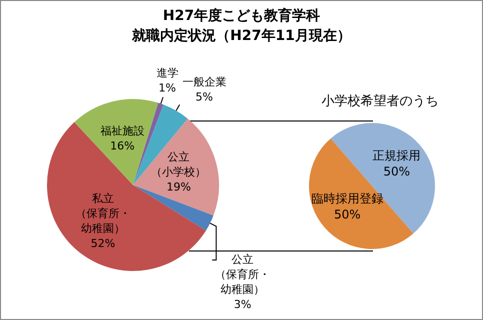 This screenshot has height=320, width=483. I want to click on data-label: 5%, so click(204, 97).